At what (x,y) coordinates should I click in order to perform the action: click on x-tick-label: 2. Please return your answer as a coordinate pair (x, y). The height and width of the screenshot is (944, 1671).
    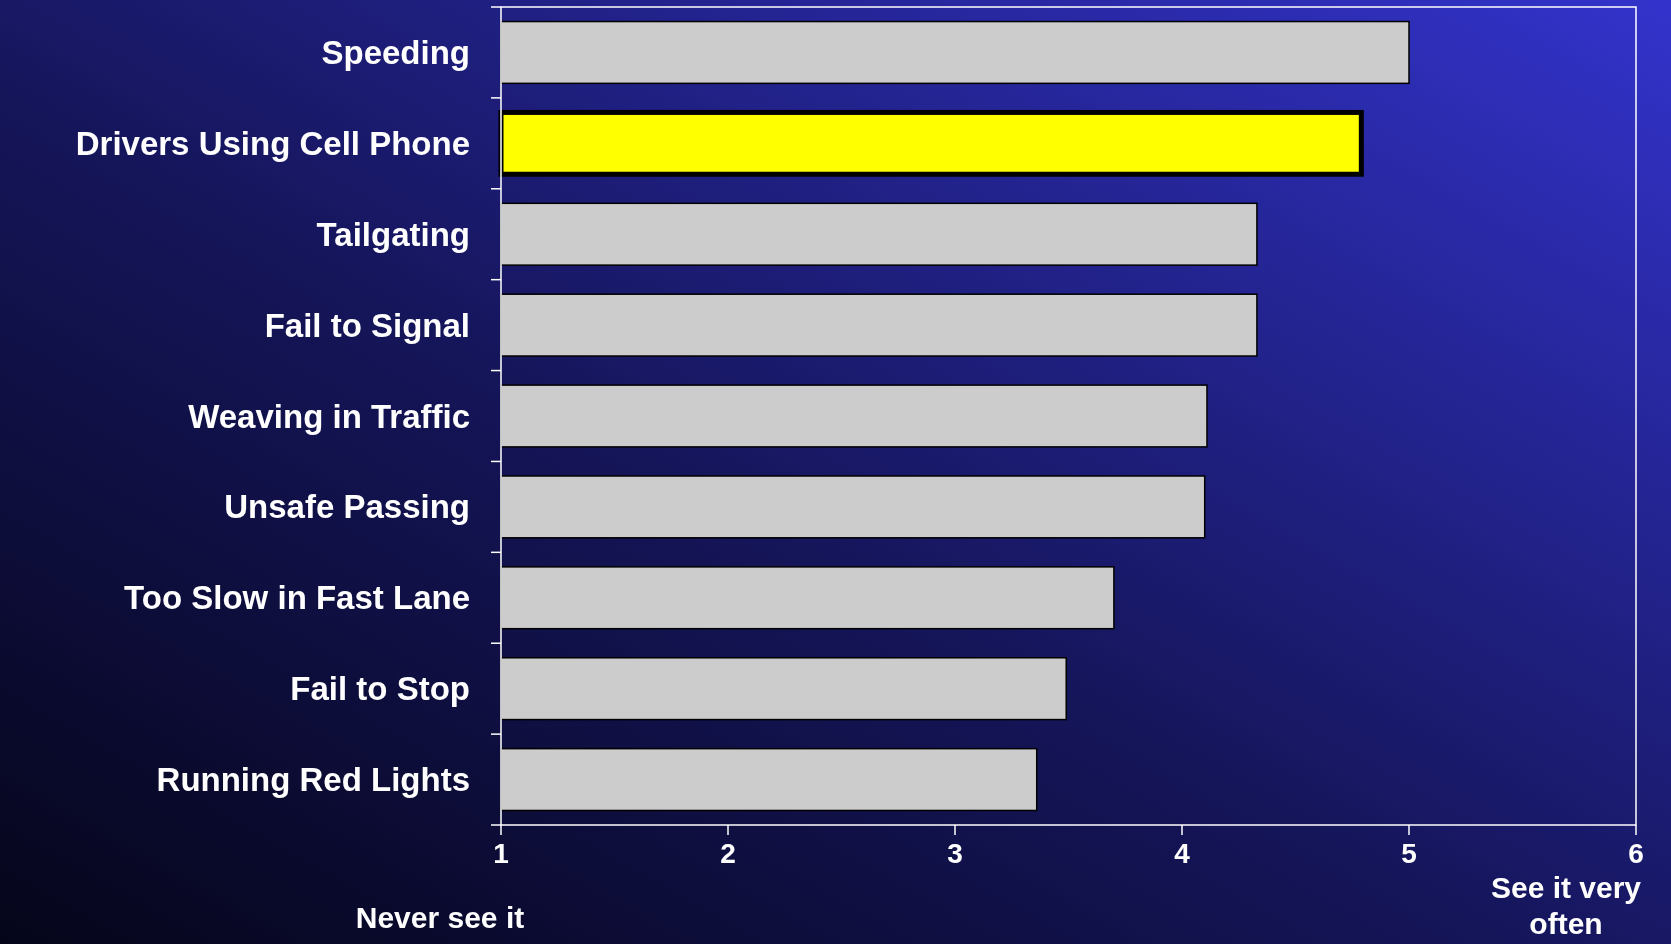
    Looking at the image, I should click on (728, 853).